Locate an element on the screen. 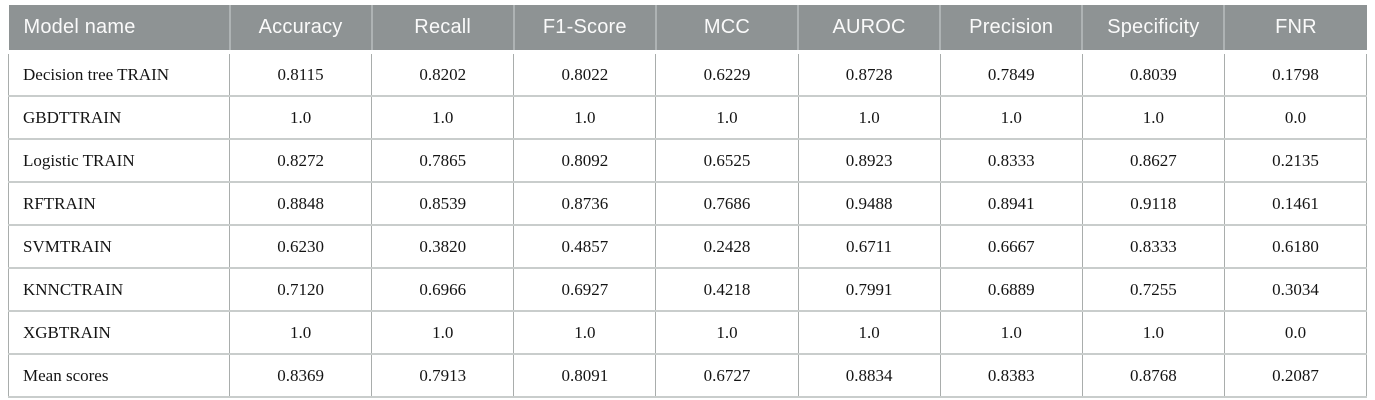 This screenshot has width=1375, height=400. column-header-recall: Recall is located at coordinates (442, 29).